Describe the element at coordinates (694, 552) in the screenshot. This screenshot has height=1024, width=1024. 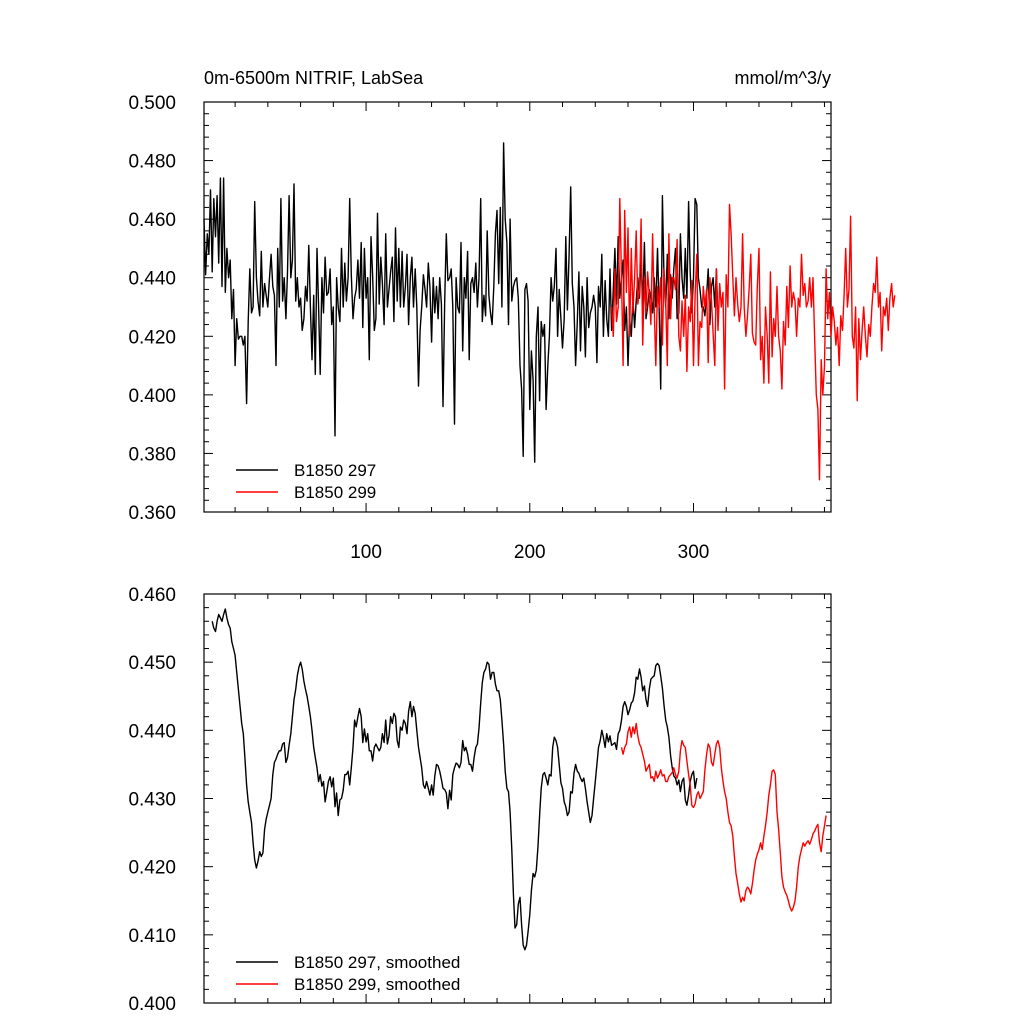
I see `x-tick-label: 300` at that location.